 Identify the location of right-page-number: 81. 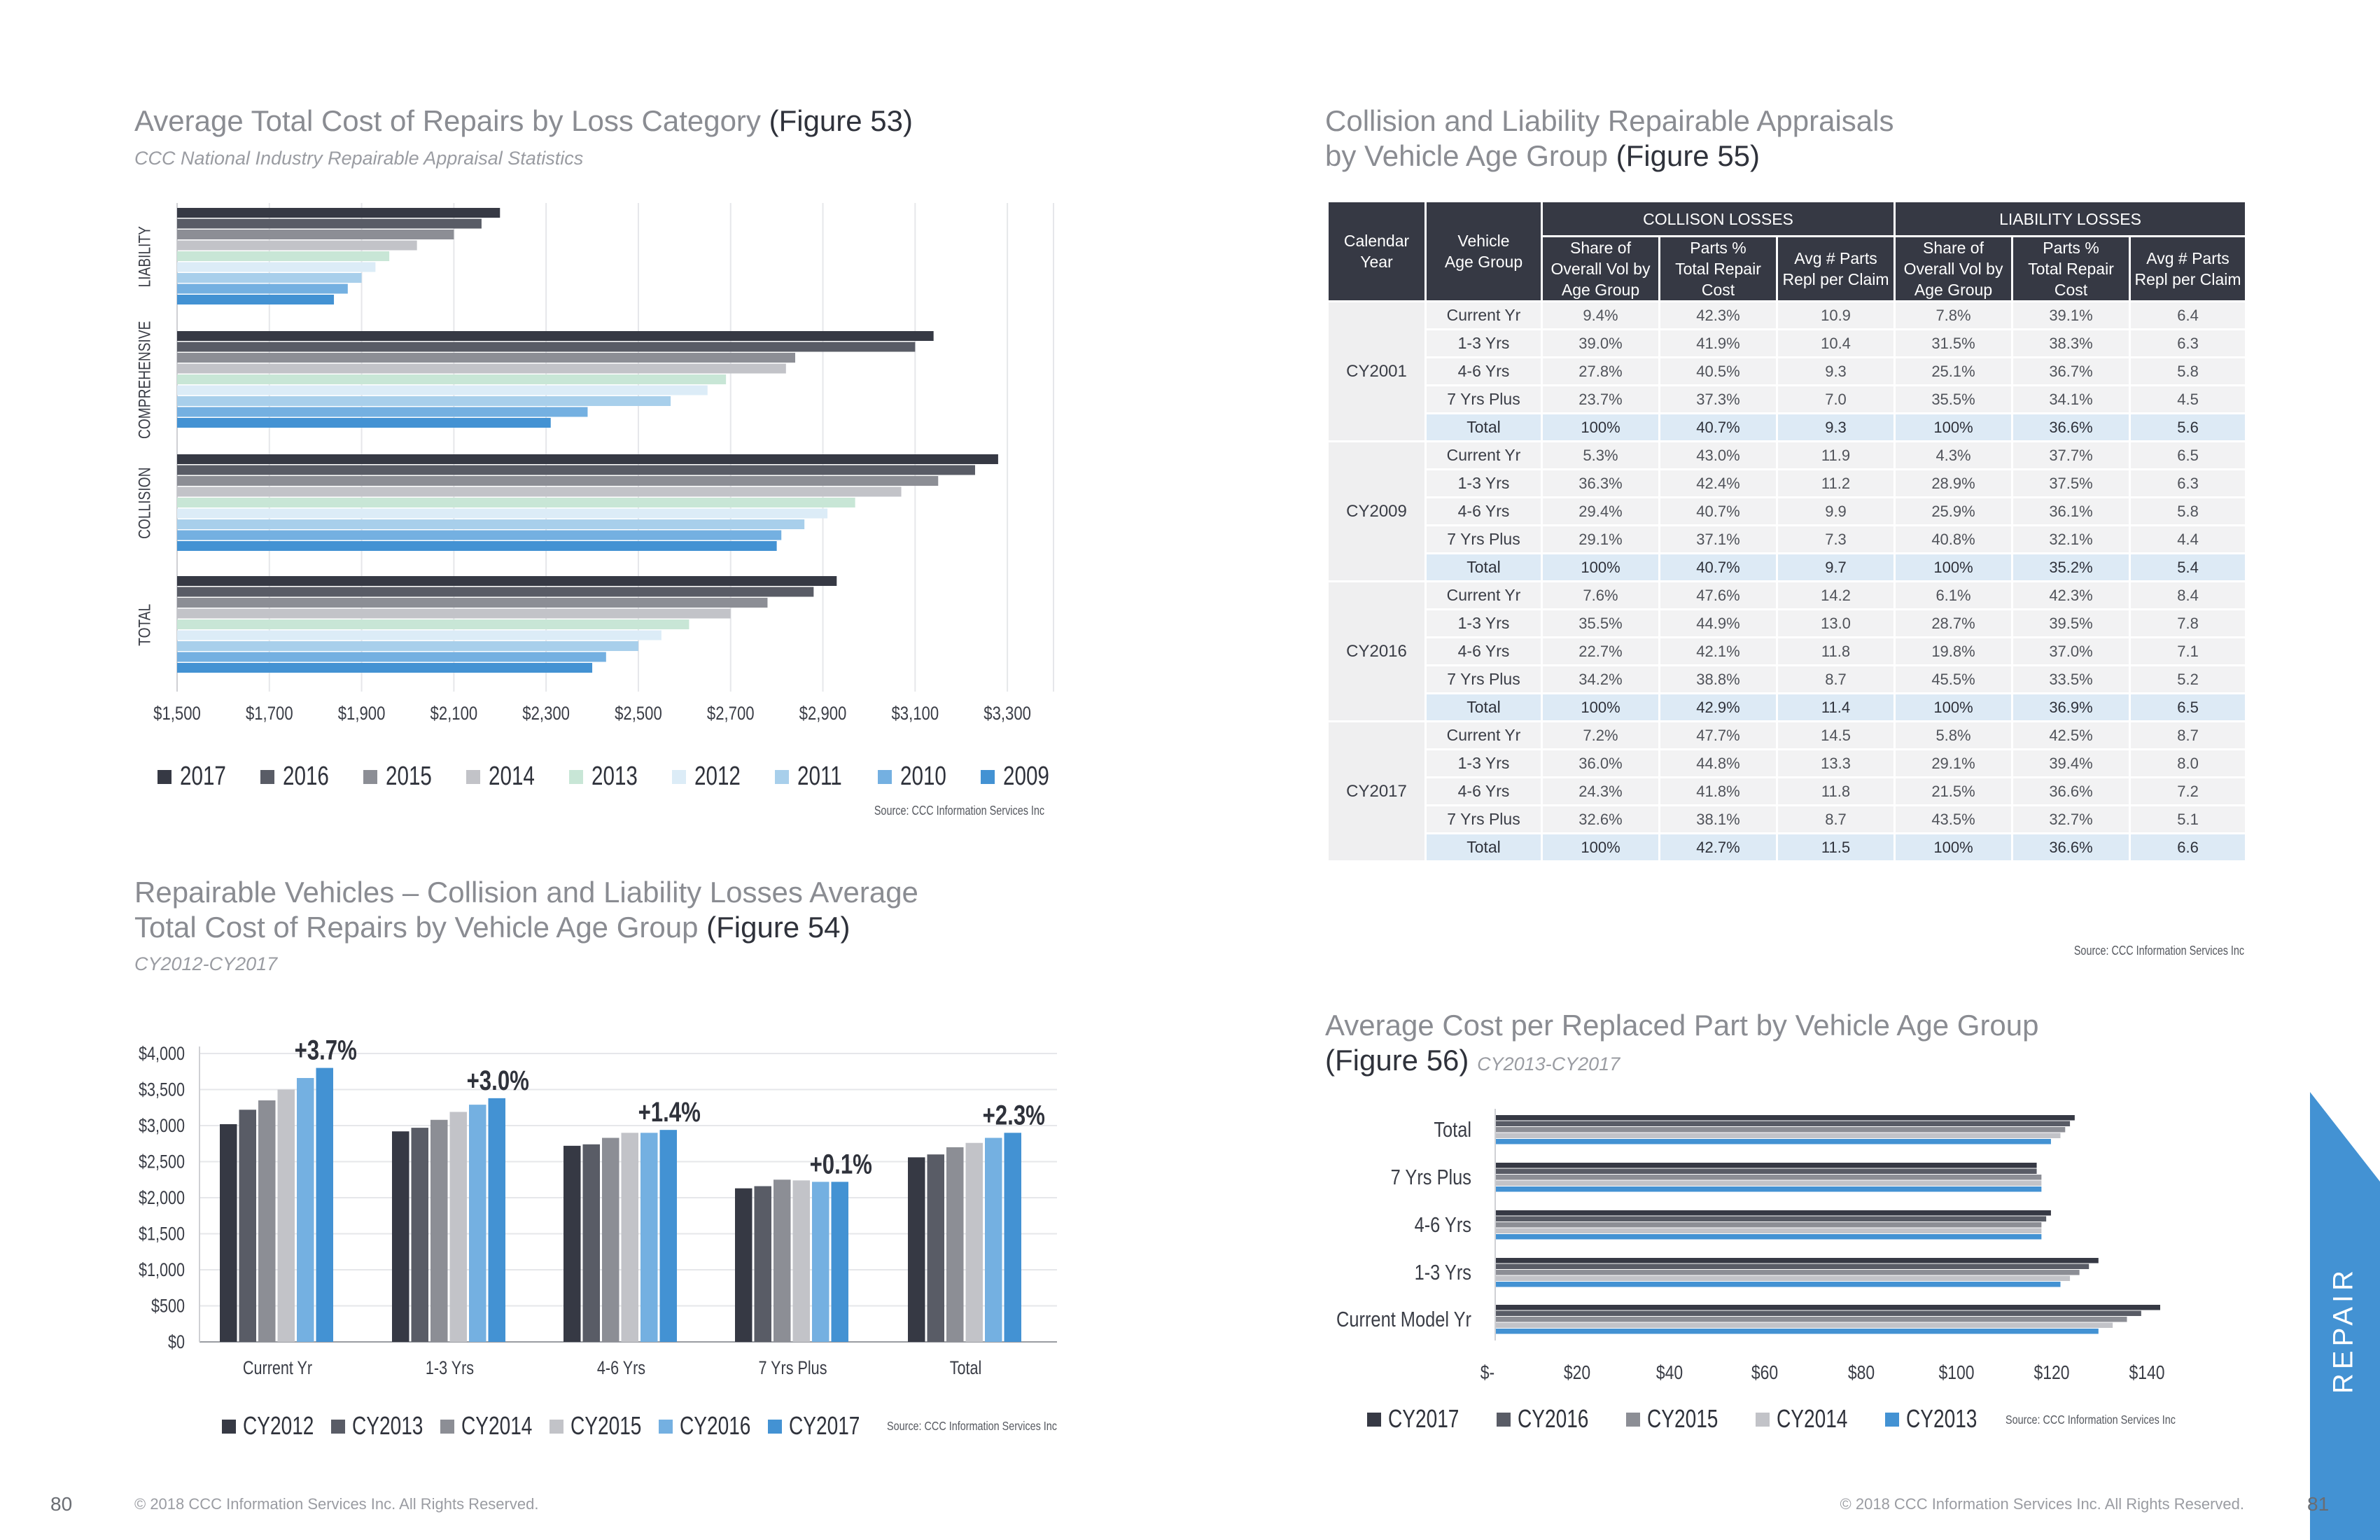
(2318, 1504).